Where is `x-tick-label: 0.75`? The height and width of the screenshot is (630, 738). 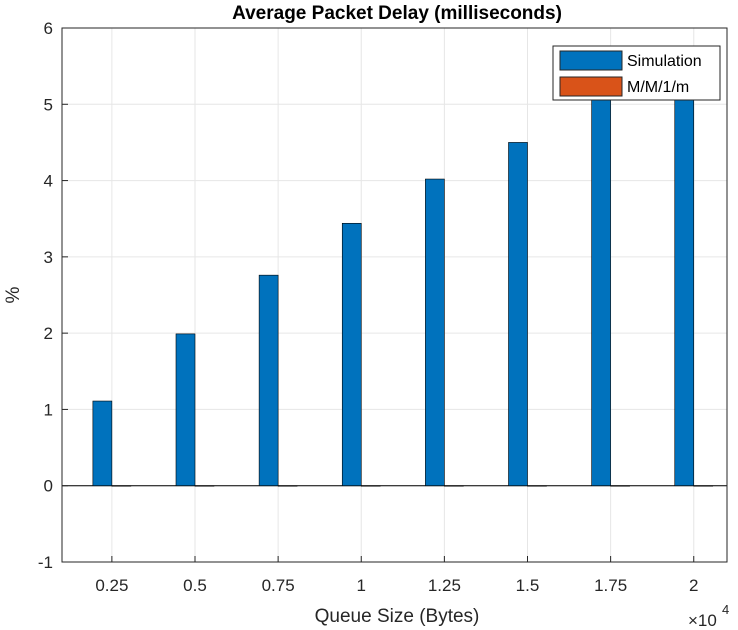
x-tick-label: 0.75 is located at coordinates (278, 585).